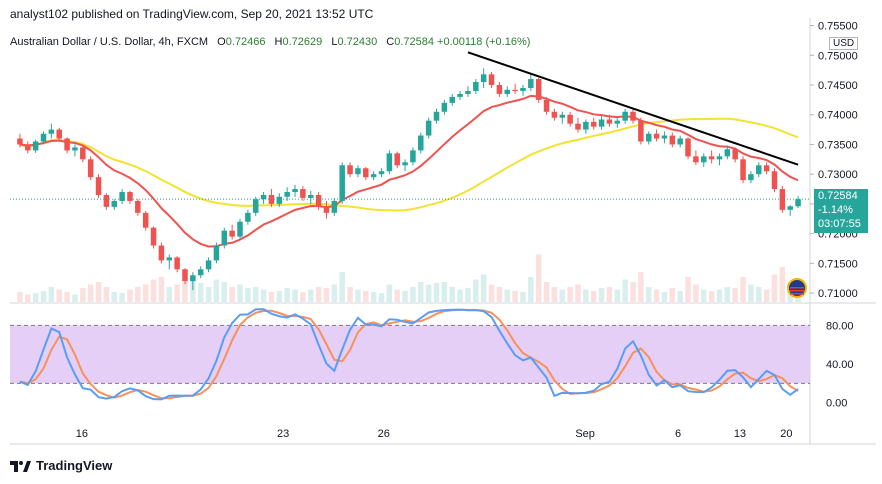  I want to click on stochastic-tick-label: 0.00, so click(836, 404).